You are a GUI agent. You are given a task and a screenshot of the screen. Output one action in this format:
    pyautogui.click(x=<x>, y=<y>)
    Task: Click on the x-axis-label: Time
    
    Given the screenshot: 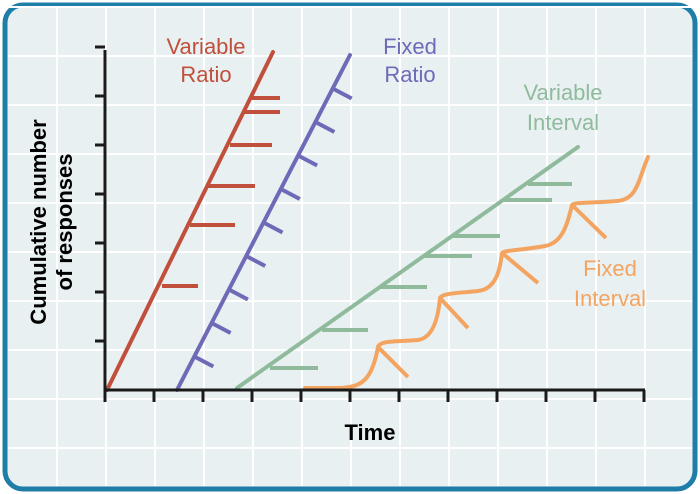 What is the action you would take?
    pyautogui.click(x=370, y=432)
    